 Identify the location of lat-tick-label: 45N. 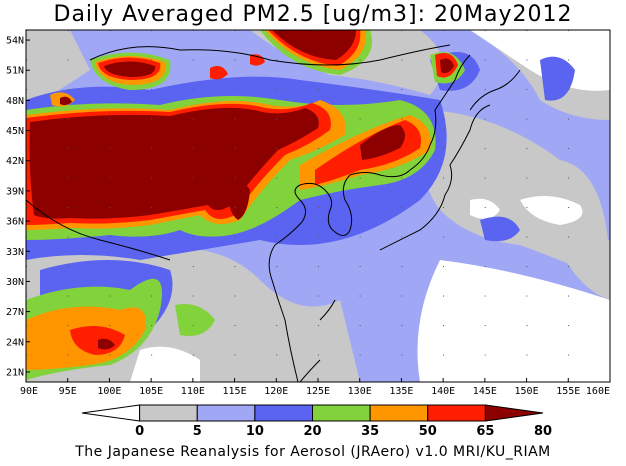
(15, 131).